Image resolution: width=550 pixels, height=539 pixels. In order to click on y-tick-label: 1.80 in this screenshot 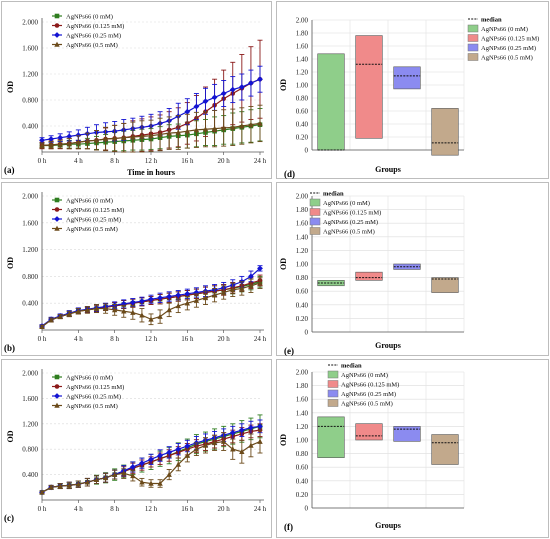, I will do `click(302, 386)`.